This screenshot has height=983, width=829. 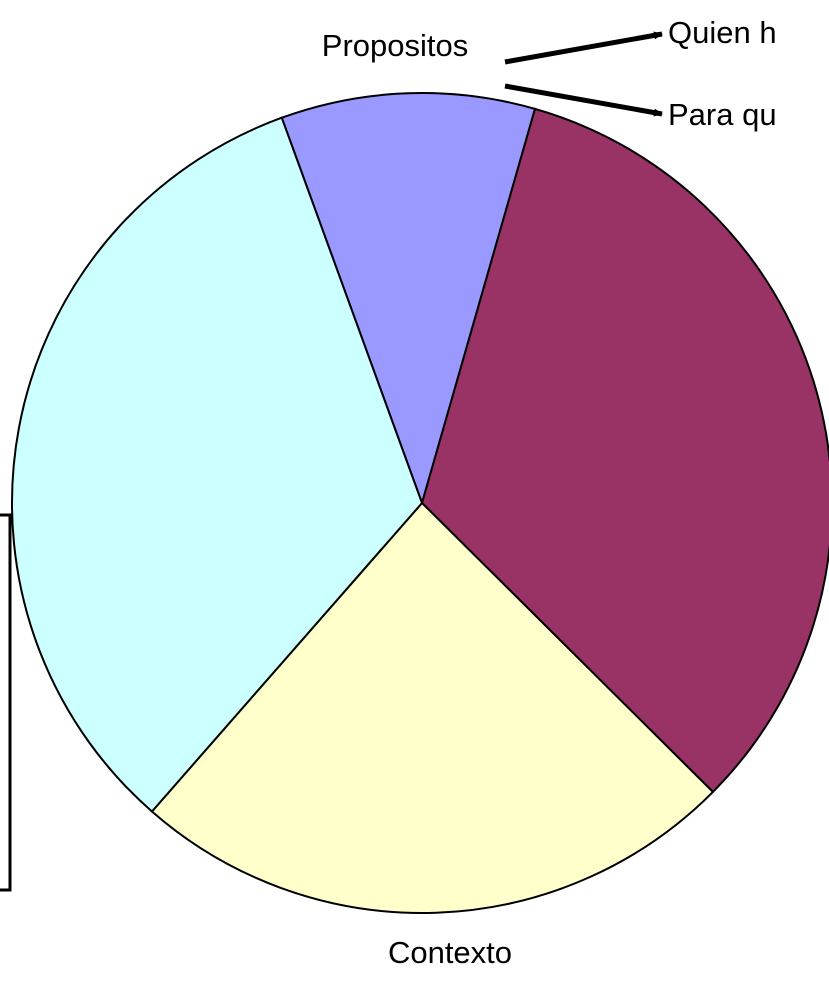 What do you see at coordinates (395, 45) in the screenshot?
I see `slice-label: Propositos` at bounding box center [395, 45].